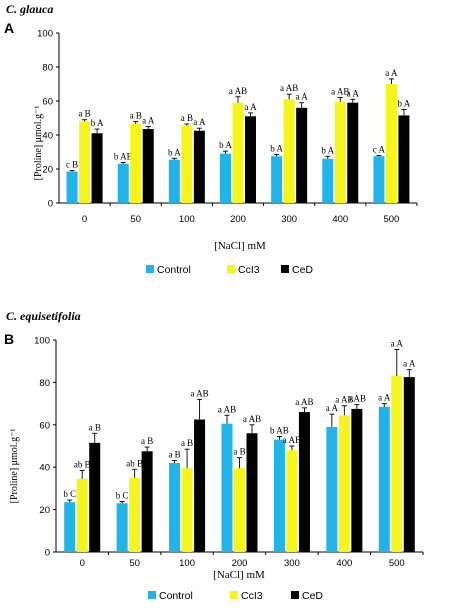 This screenshot has height=611, width=459. Describe the element at coordinates (84, 219) in the screenshot. I see `x-tick-label: 0` at that location.